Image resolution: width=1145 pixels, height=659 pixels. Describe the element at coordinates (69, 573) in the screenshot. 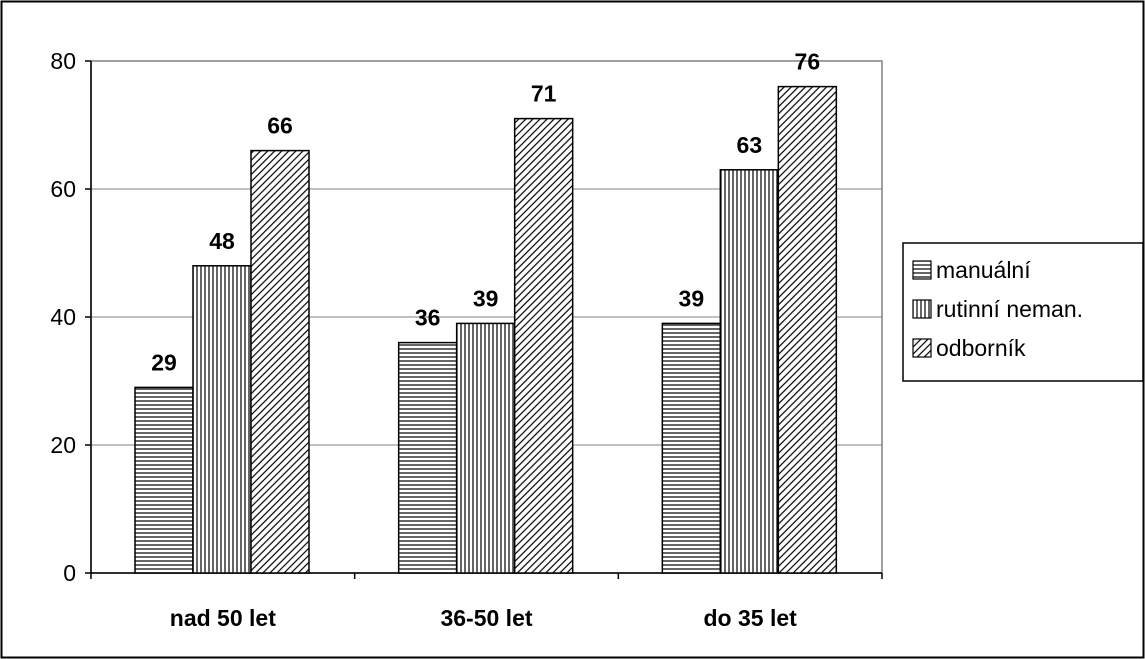

I see `y-tick-label: 0` at that location.